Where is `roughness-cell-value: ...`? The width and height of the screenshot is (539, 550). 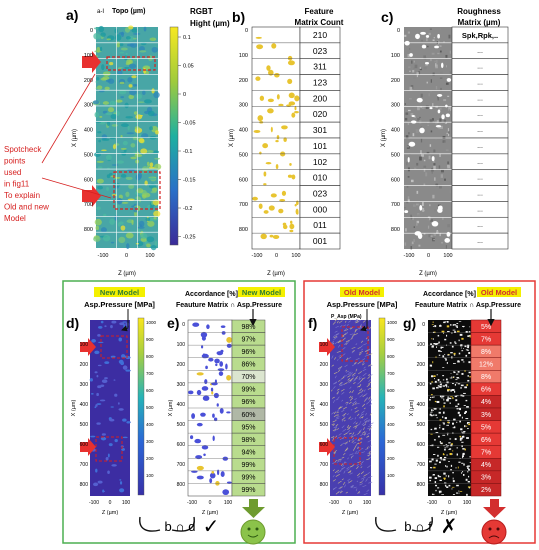
roughness-cell-value: ... is located at coordinates (480, 194).